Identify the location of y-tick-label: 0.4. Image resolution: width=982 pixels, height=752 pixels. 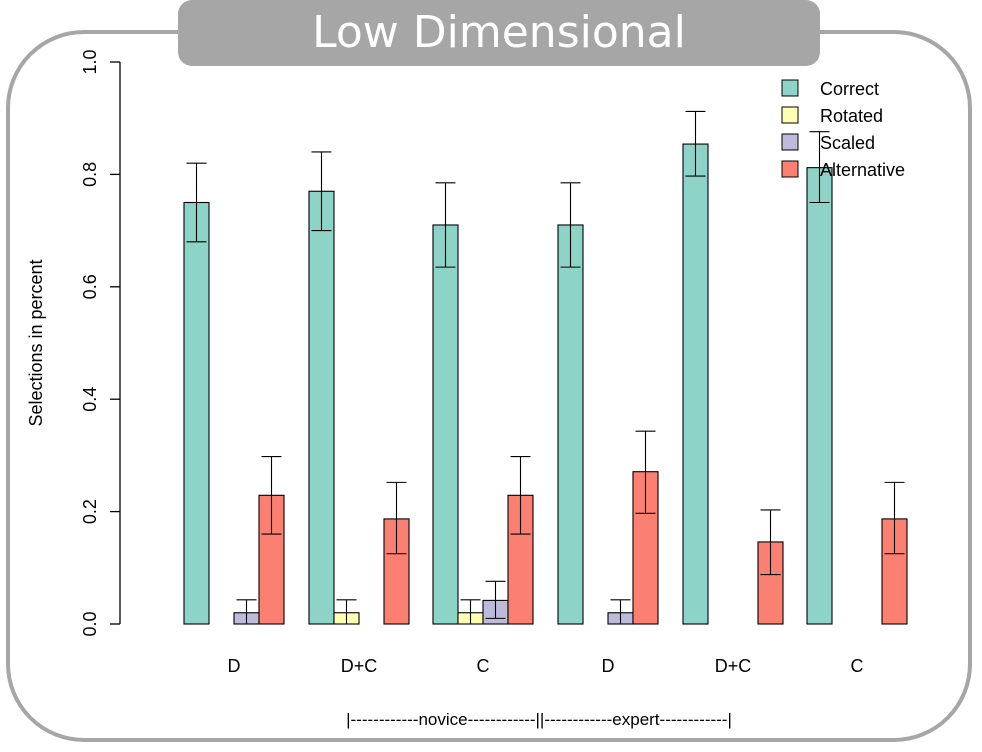
(90, 399).